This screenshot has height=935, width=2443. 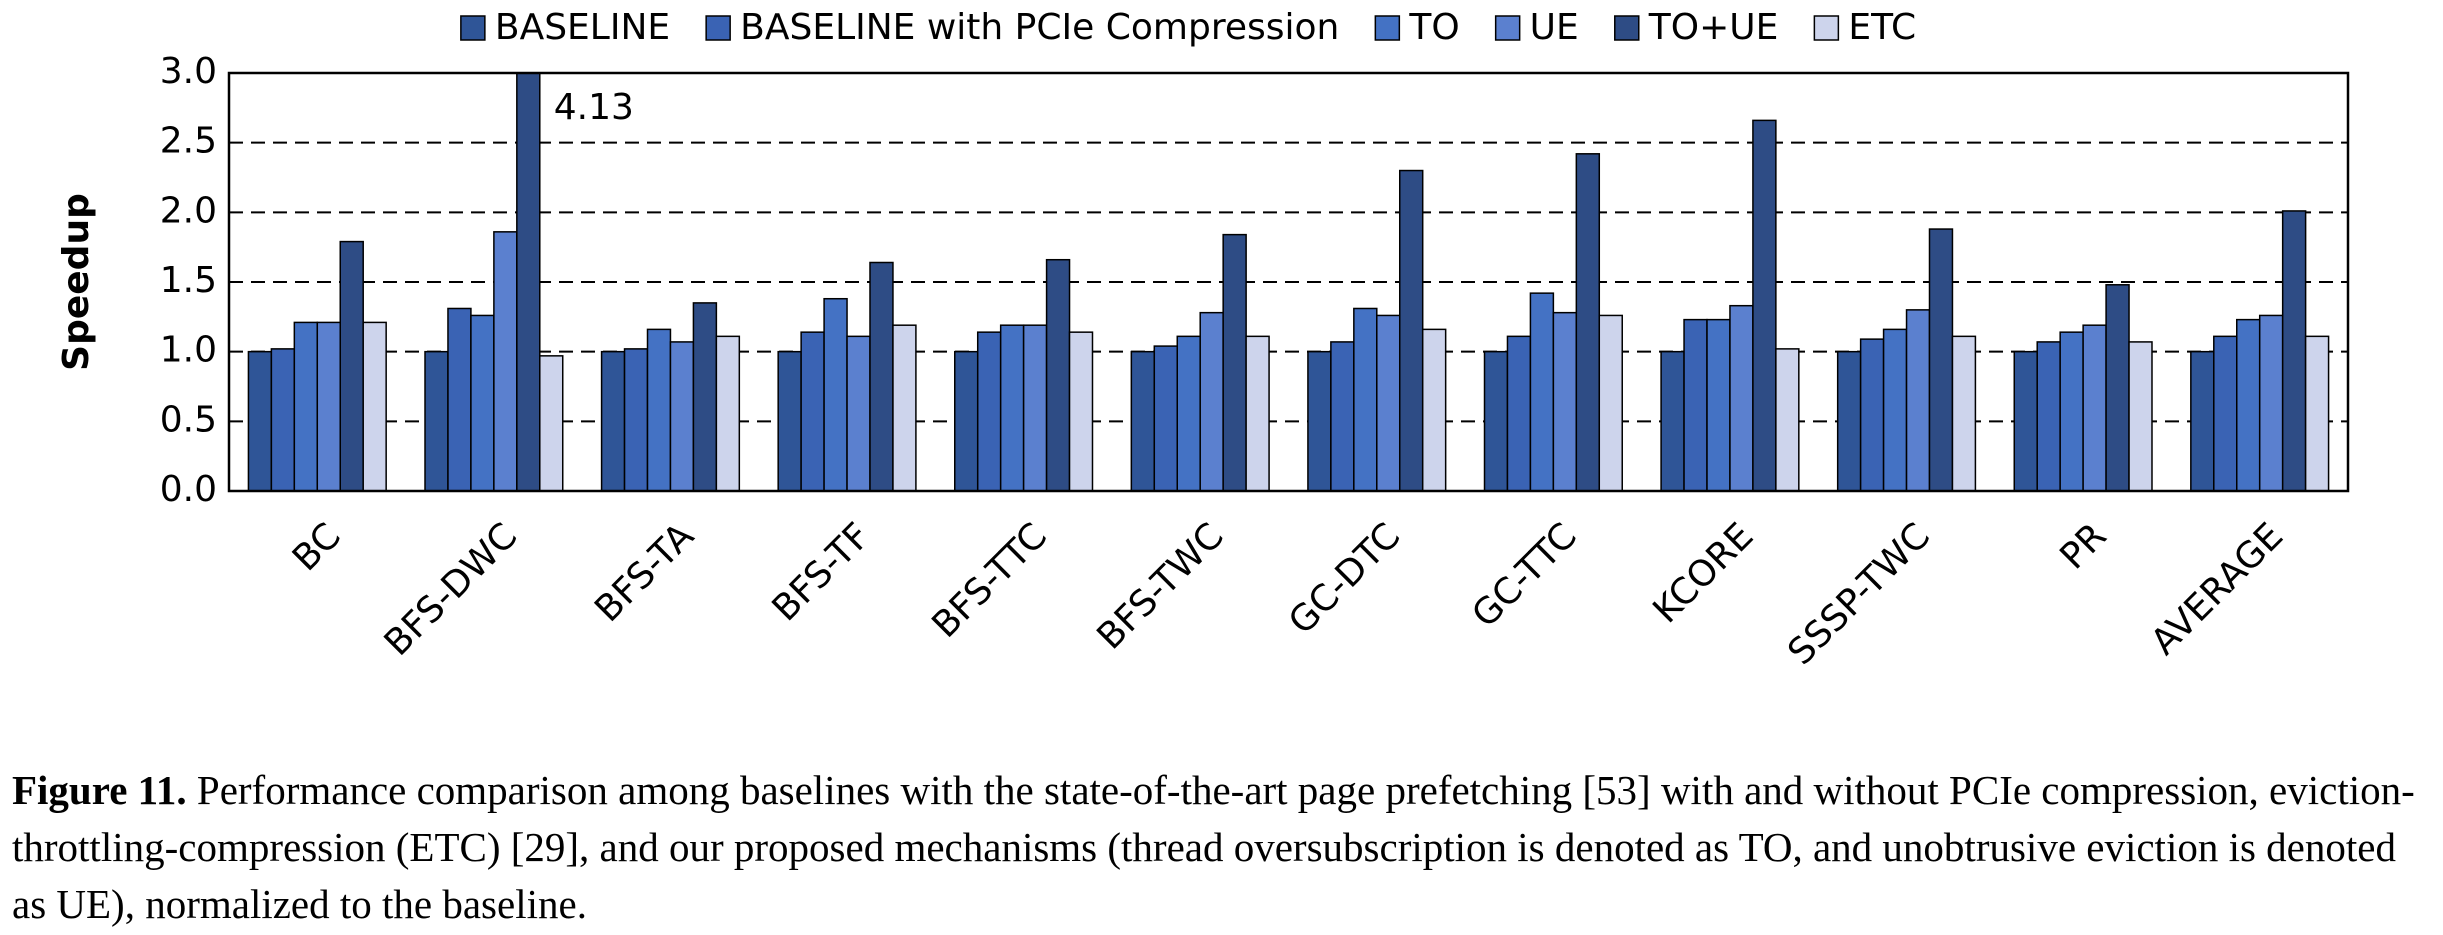 What do you see at coordinates (594, 107) in the screenshot?
I see `value-label: 4.13` at bounding box center [594, 107].